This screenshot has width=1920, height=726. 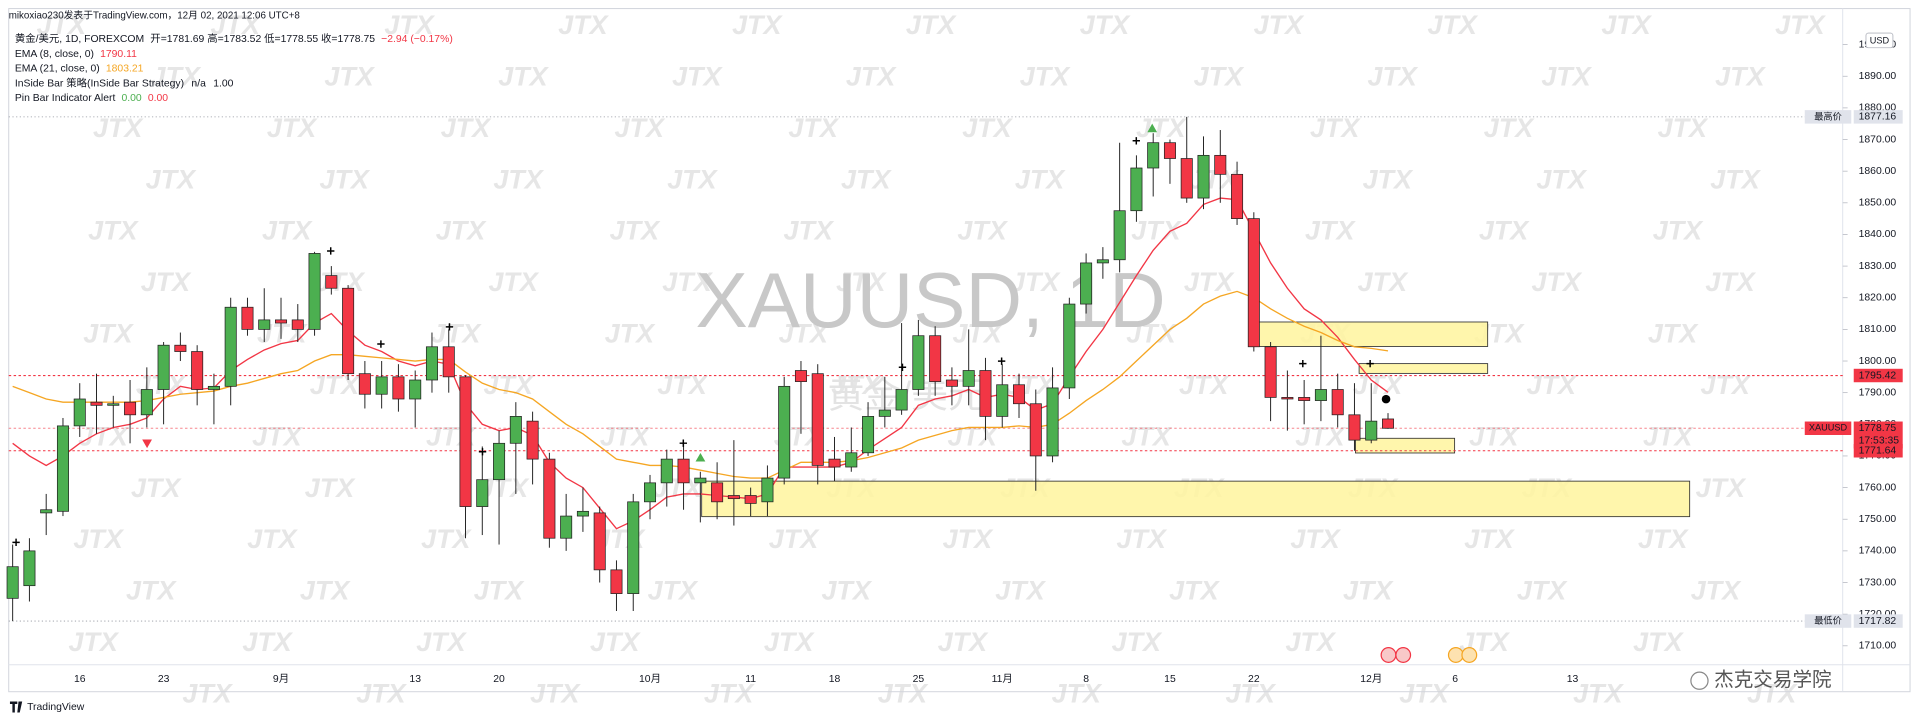 I want to click on currency-box, so click(x=1879, y=40).